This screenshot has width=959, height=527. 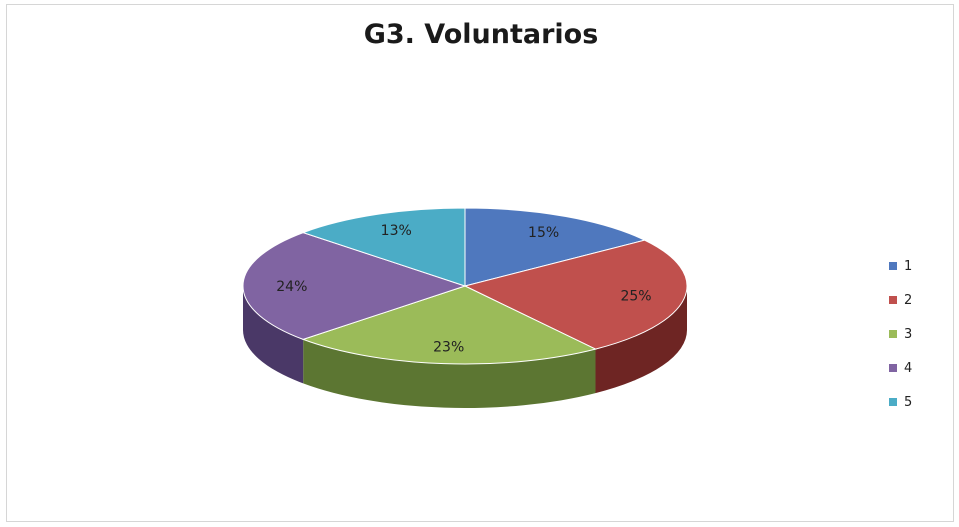 I want to click on legend-label-5: 5, so click(x=908, y=402).